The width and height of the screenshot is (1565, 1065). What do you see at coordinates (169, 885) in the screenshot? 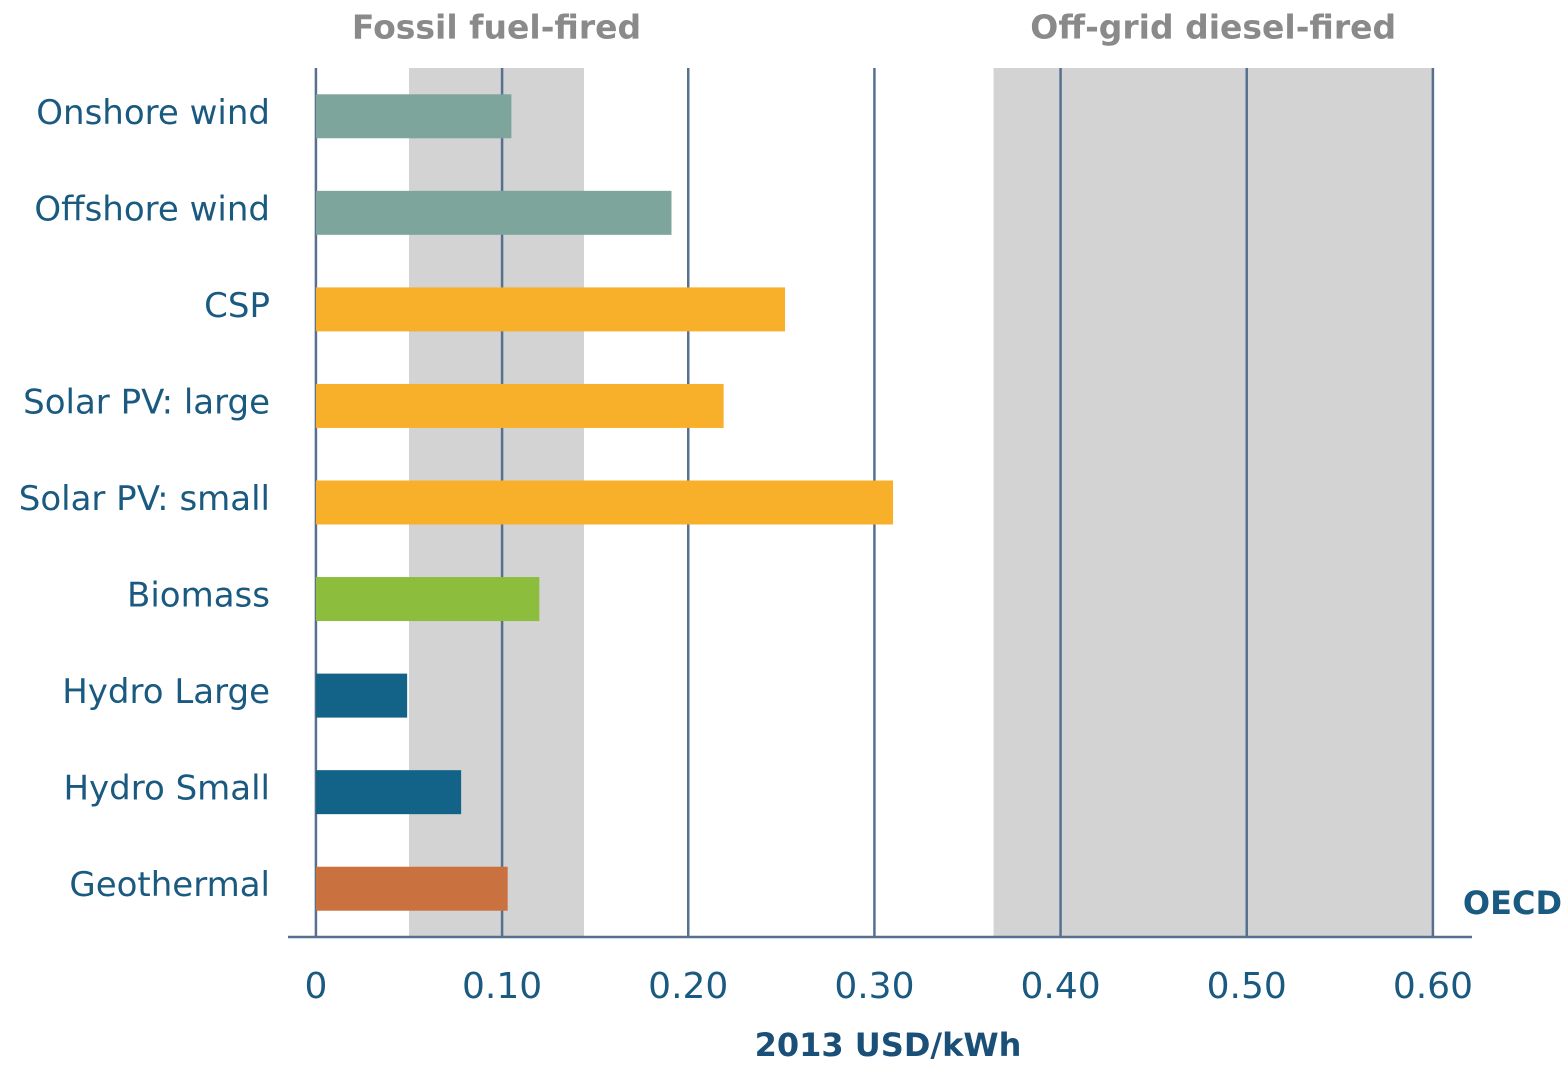
I see `y-tick-label: Geothermal` at bounding box center [169, 885].